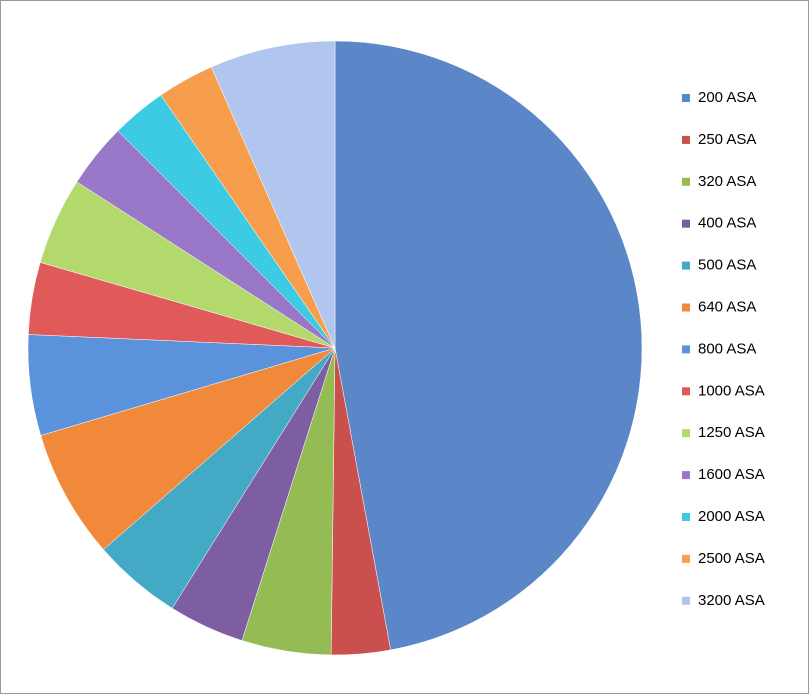  Describe the element at coordinates (727, 223) in the screenshot. I see `legend-label: 400 ASA` at that location.